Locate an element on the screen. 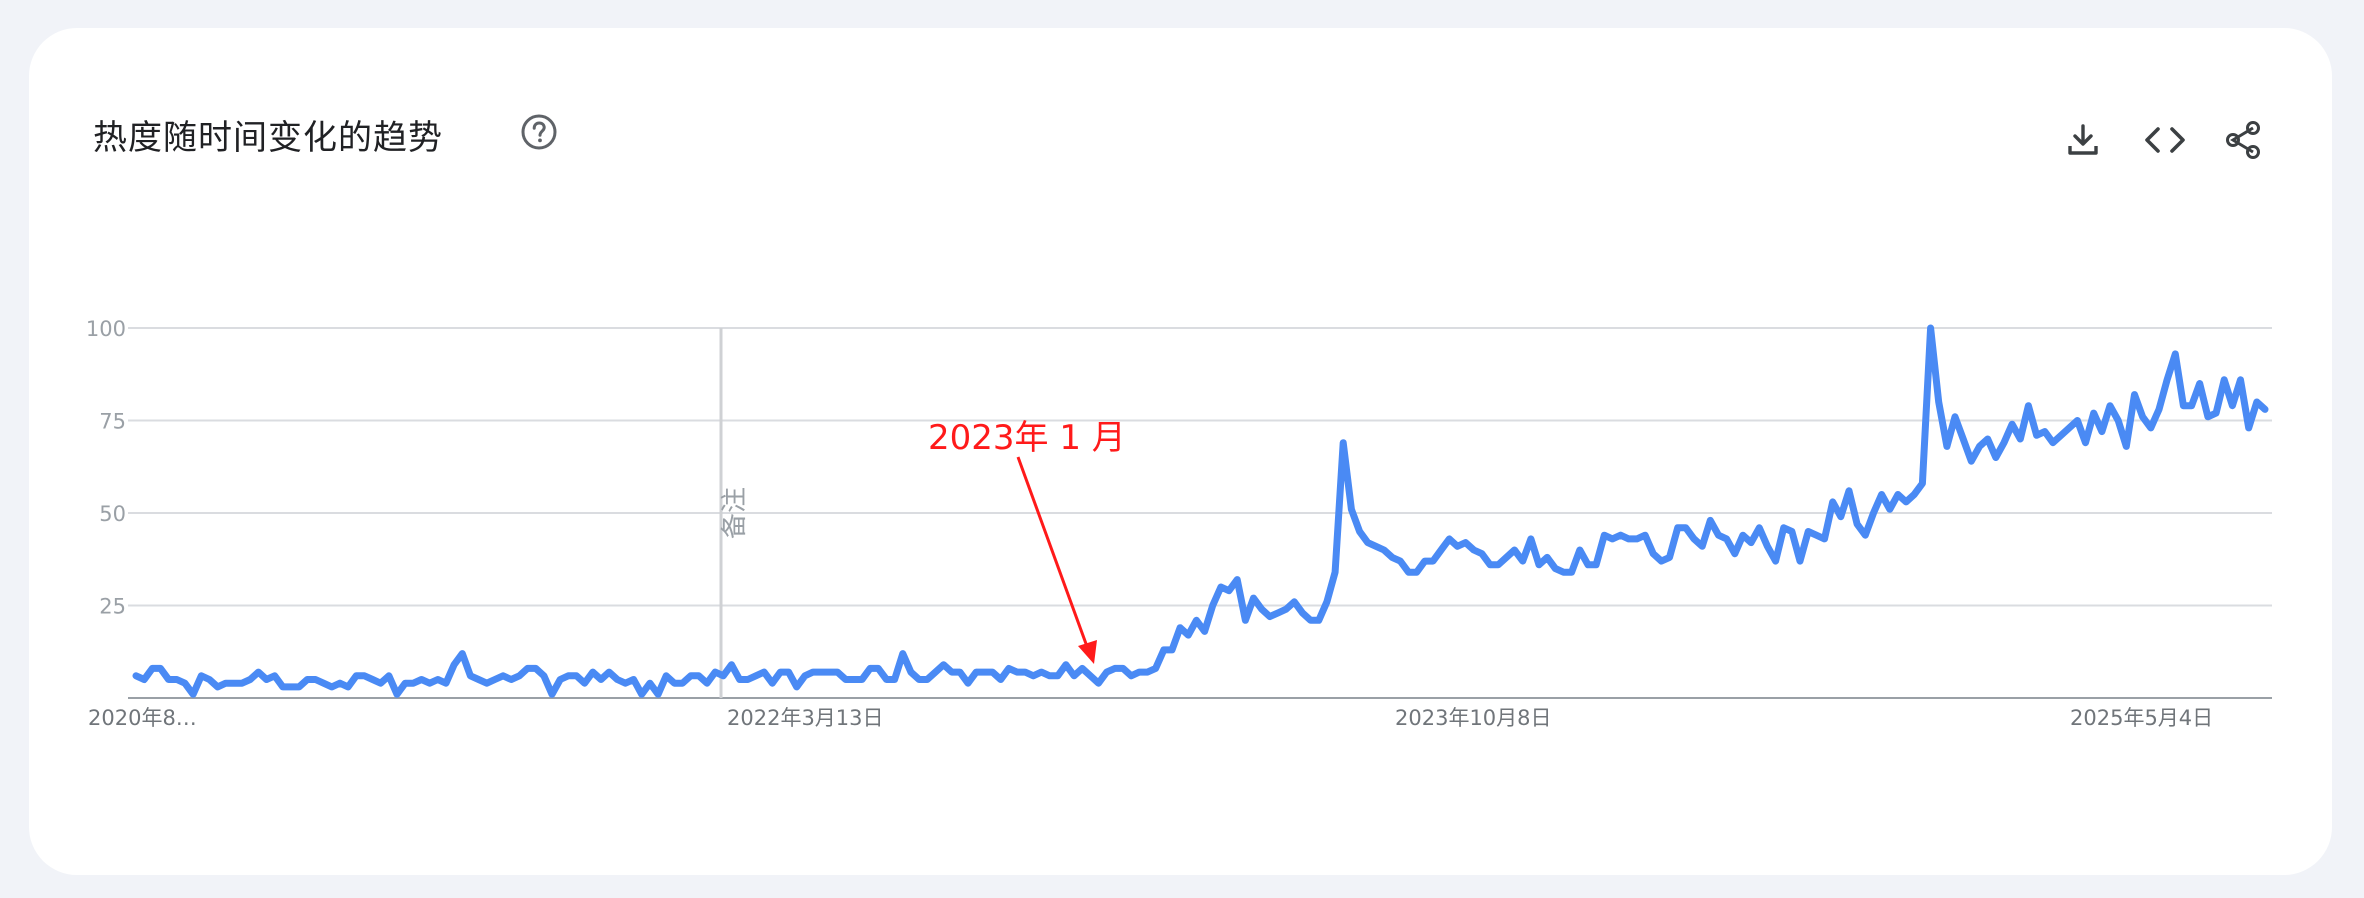 The height and width of the screenshot is (898, 2364). annotation-layer: 2023年 1 月 is located at coordinates (1027, 541).